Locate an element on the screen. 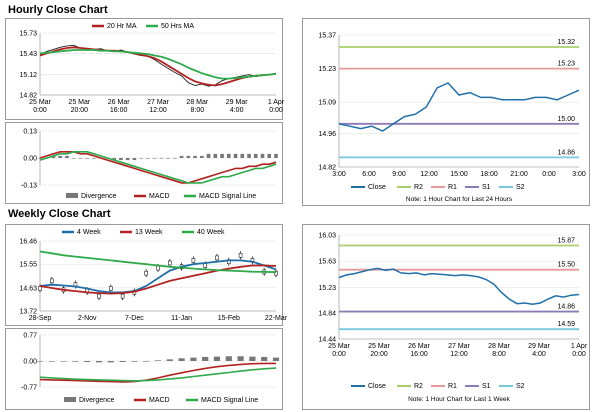  hourly-pivot-x-tick: 12:00 is located at coordinates (429, 174).